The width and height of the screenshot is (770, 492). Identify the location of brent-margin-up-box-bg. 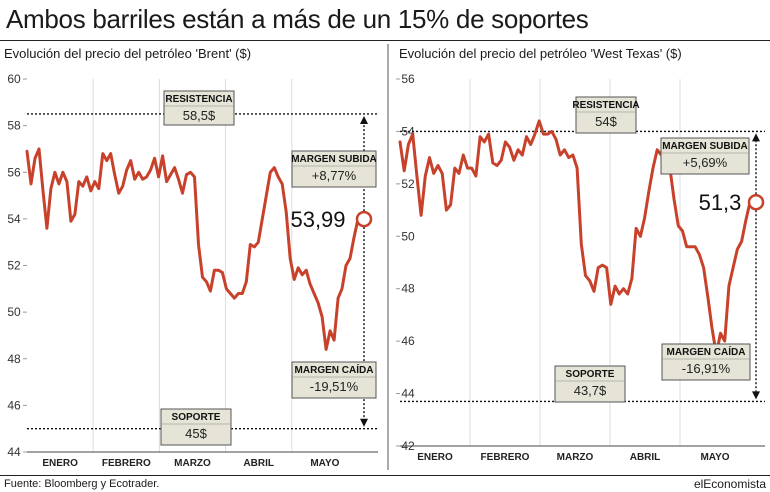
(334, 169).